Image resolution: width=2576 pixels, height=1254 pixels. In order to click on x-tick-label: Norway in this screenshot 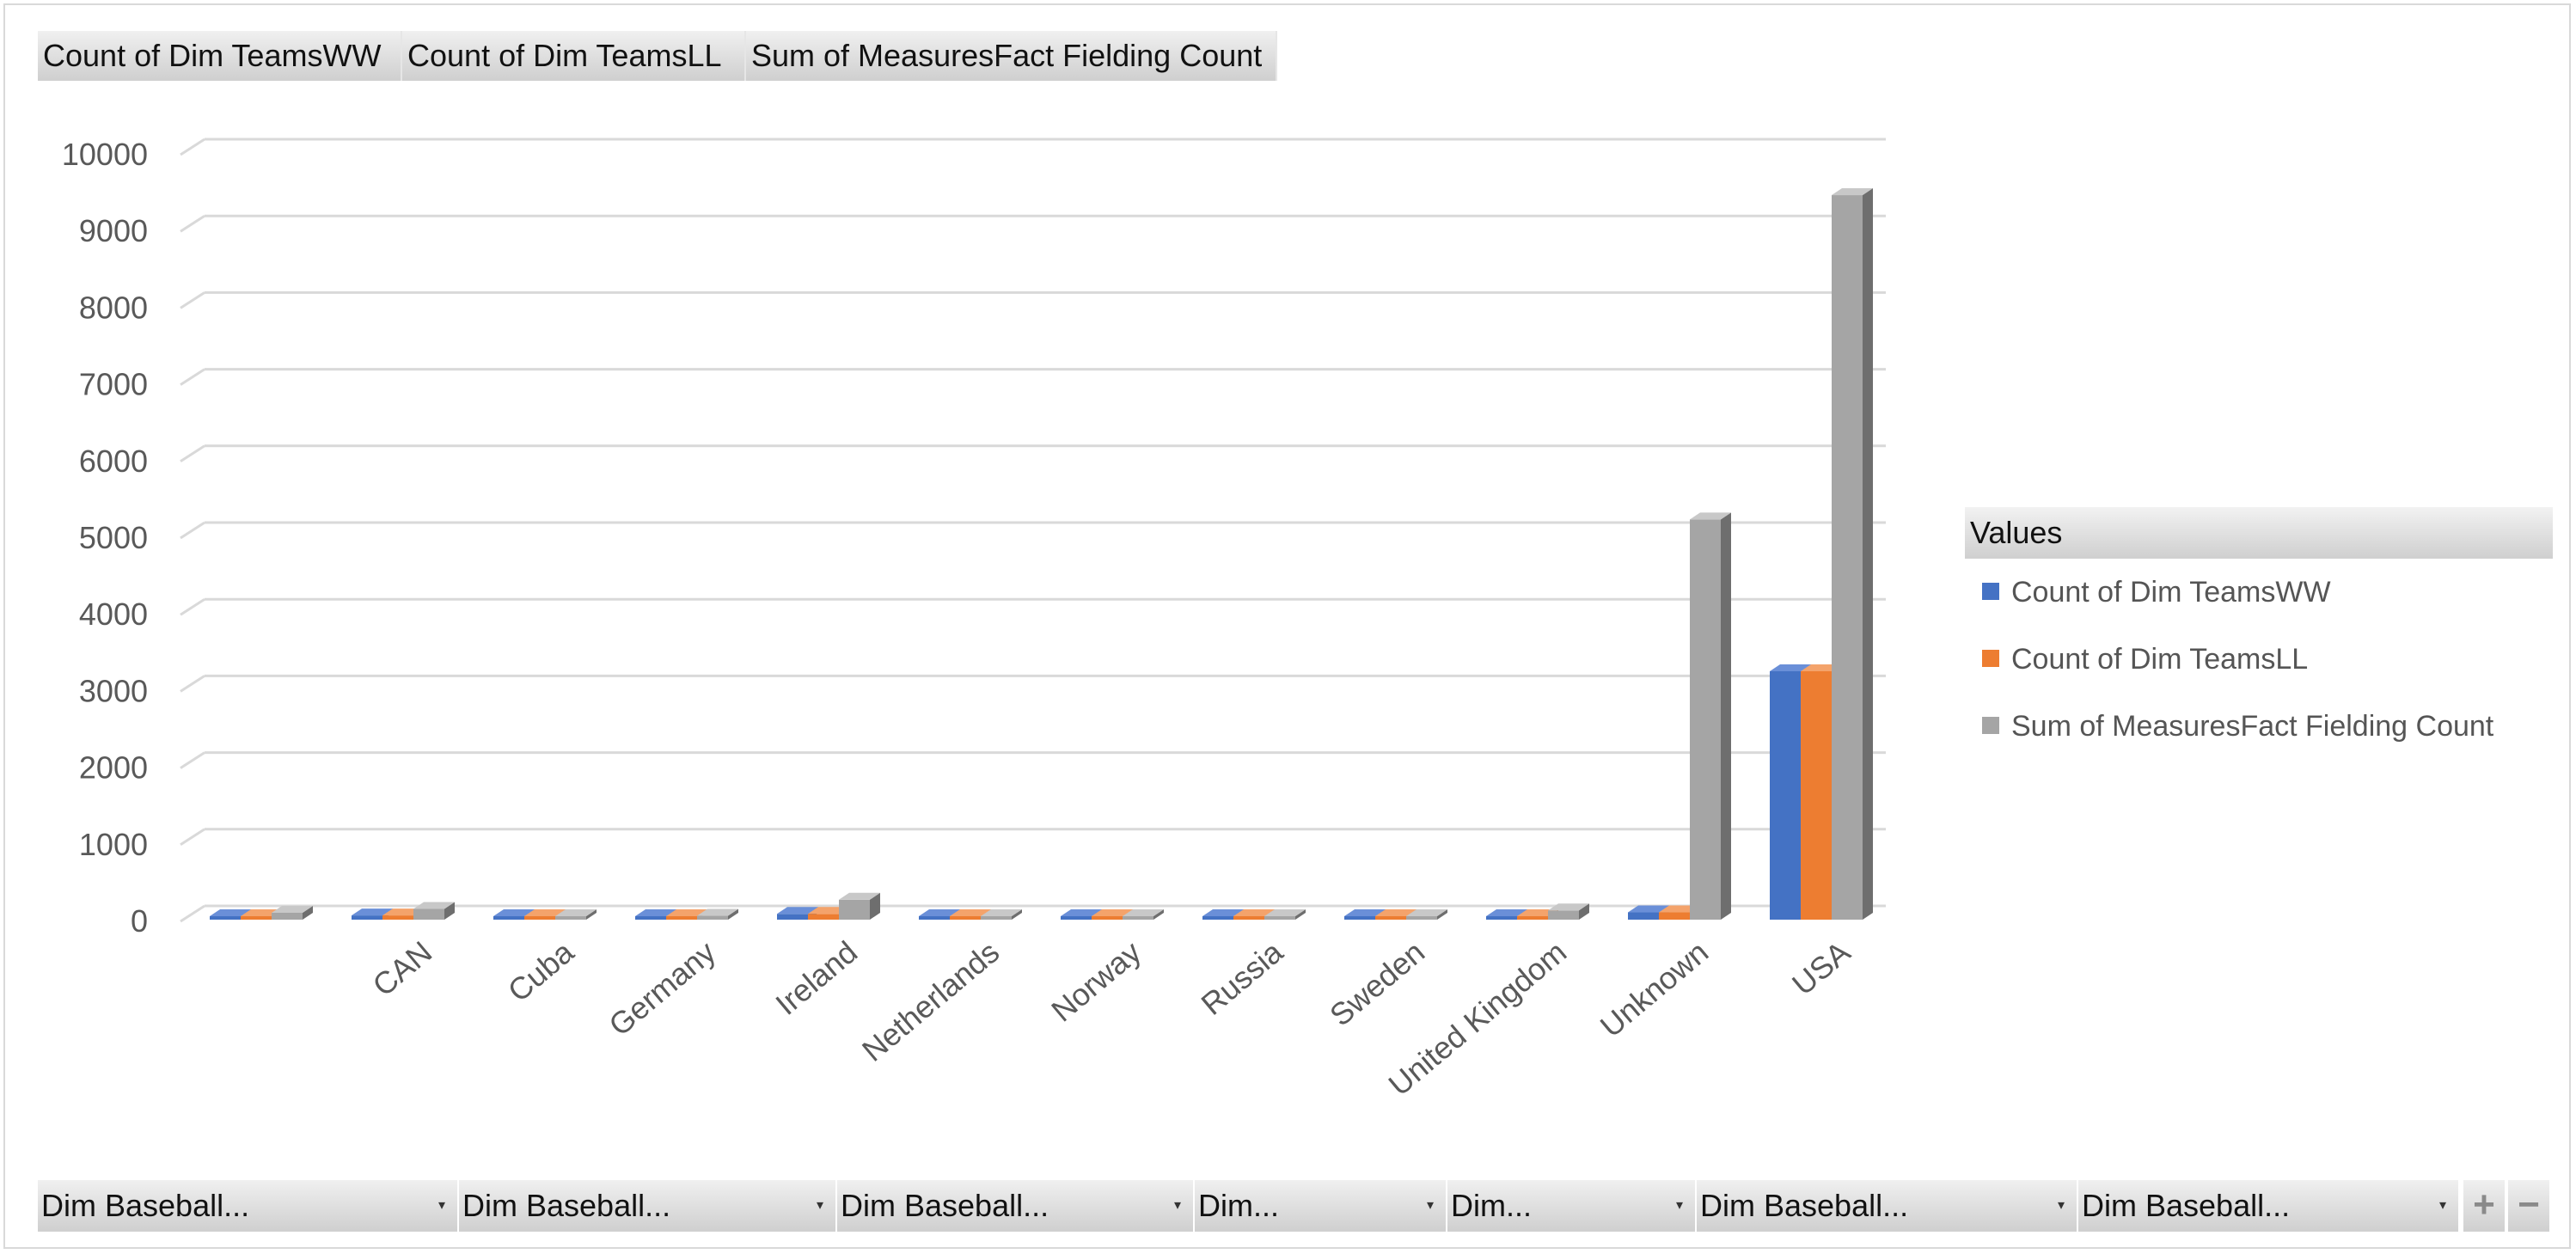, I will do `click(1095, 982)`.